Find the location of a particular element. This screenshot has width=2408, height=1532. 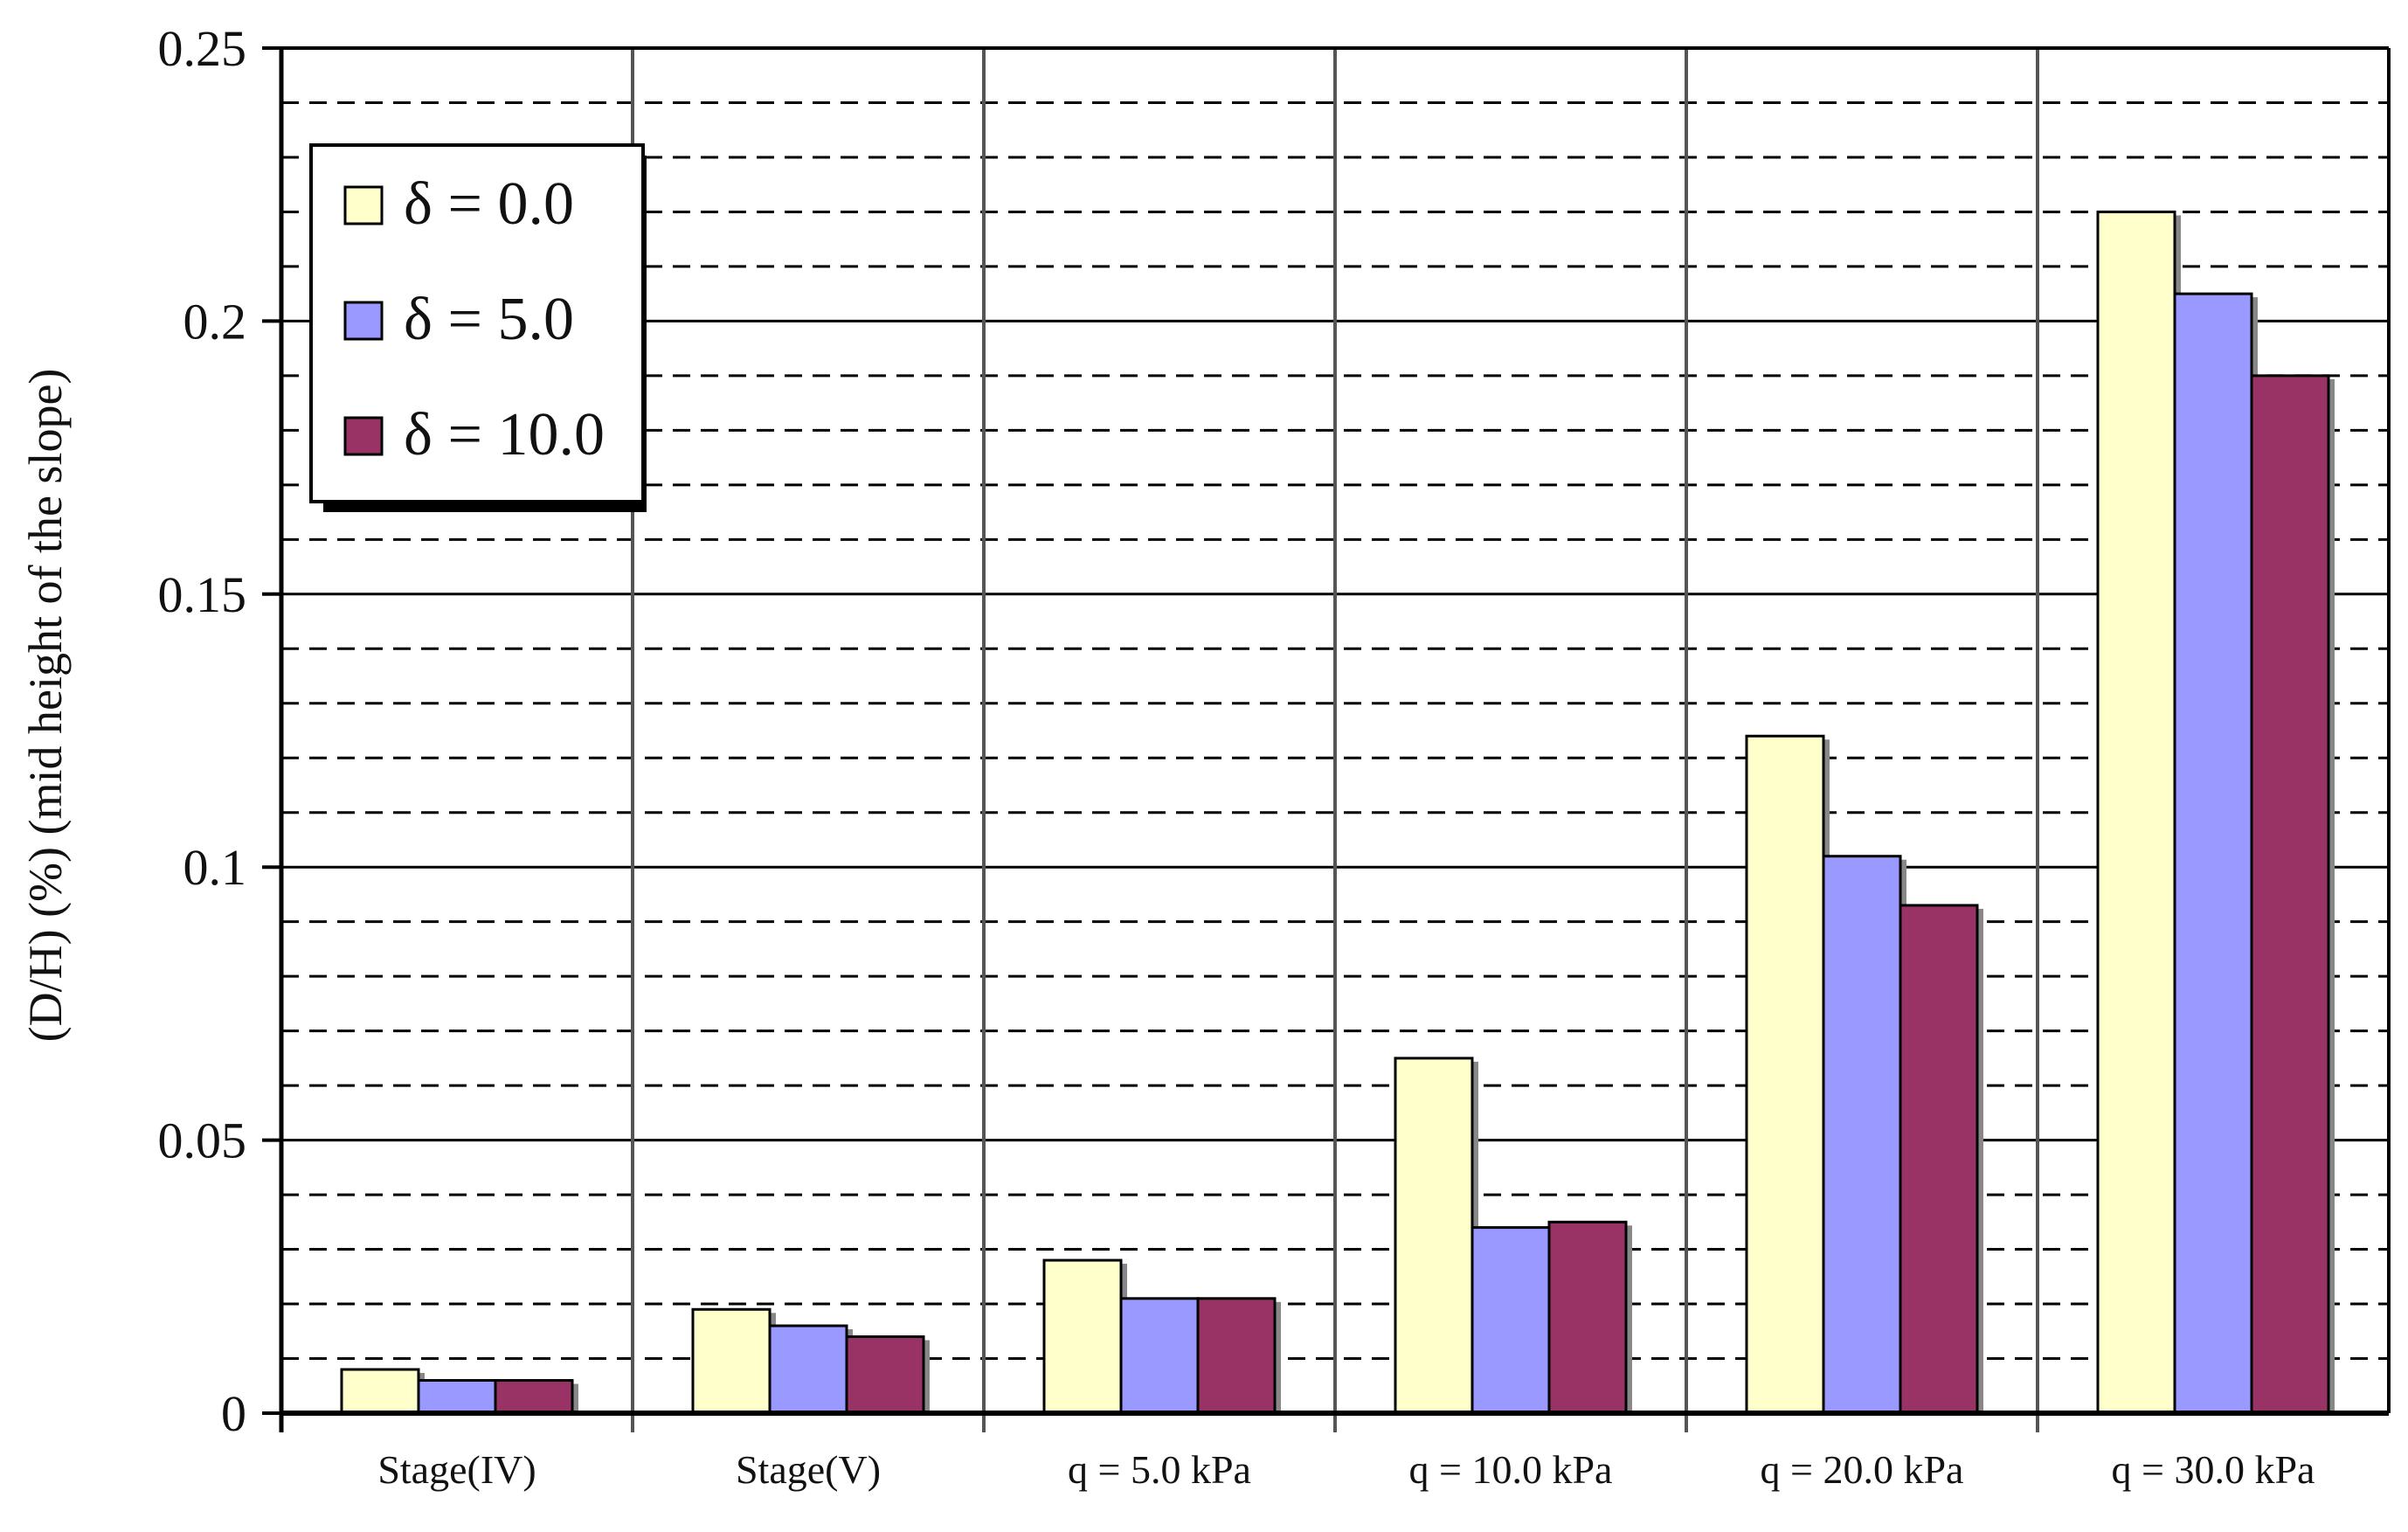

y-tick-label: 0 is located at coordinates (233, 1413).